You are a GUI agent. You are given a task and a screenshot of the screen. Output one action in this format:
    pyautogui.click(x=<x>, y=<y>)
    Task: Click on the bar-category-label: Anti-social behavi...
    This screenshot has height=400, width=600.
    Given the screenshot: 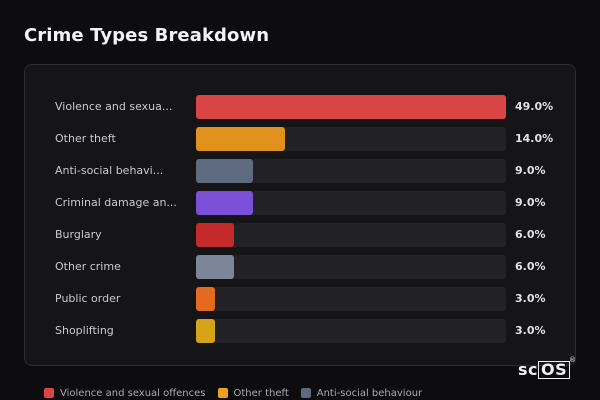 What is the action you would take?
    pyautogui.click(x=109, y=170)
    